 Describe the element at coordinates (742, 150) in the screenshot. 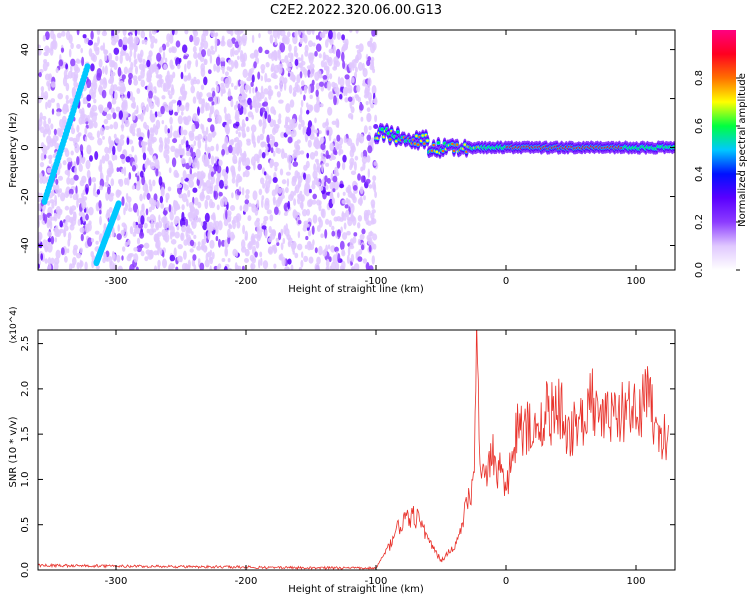

I see `colorbar-label: Normalized spectral amplitude` at that location.